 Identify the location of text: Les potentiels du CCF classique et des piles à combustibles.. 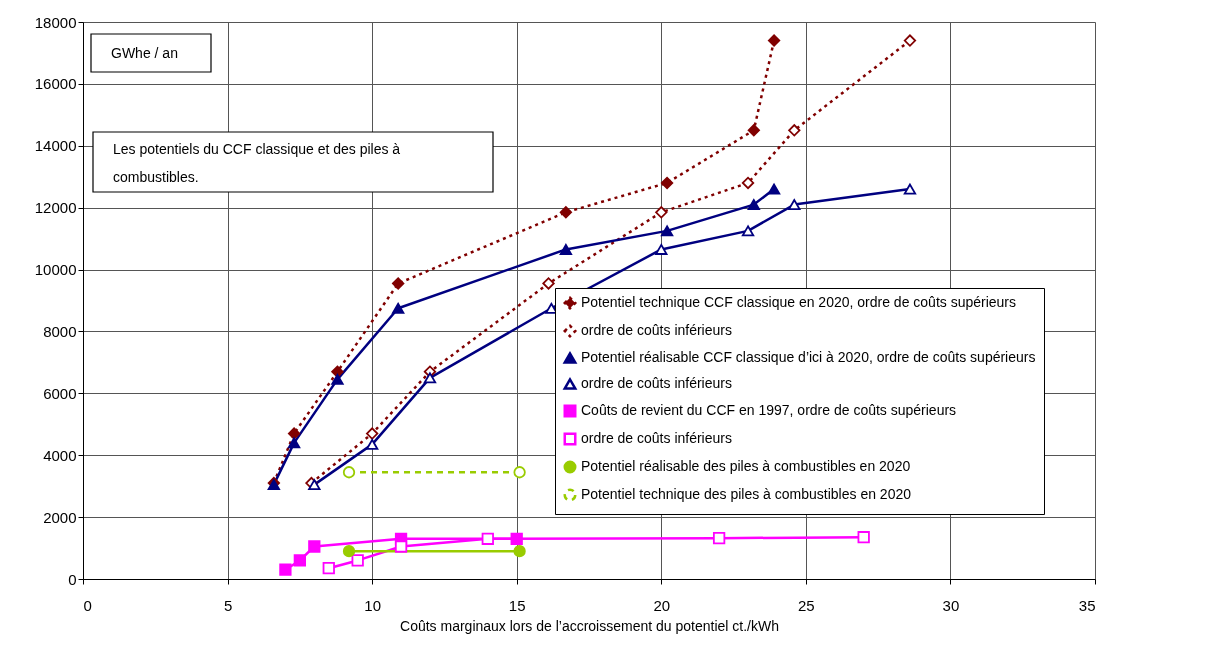
(257, 163).